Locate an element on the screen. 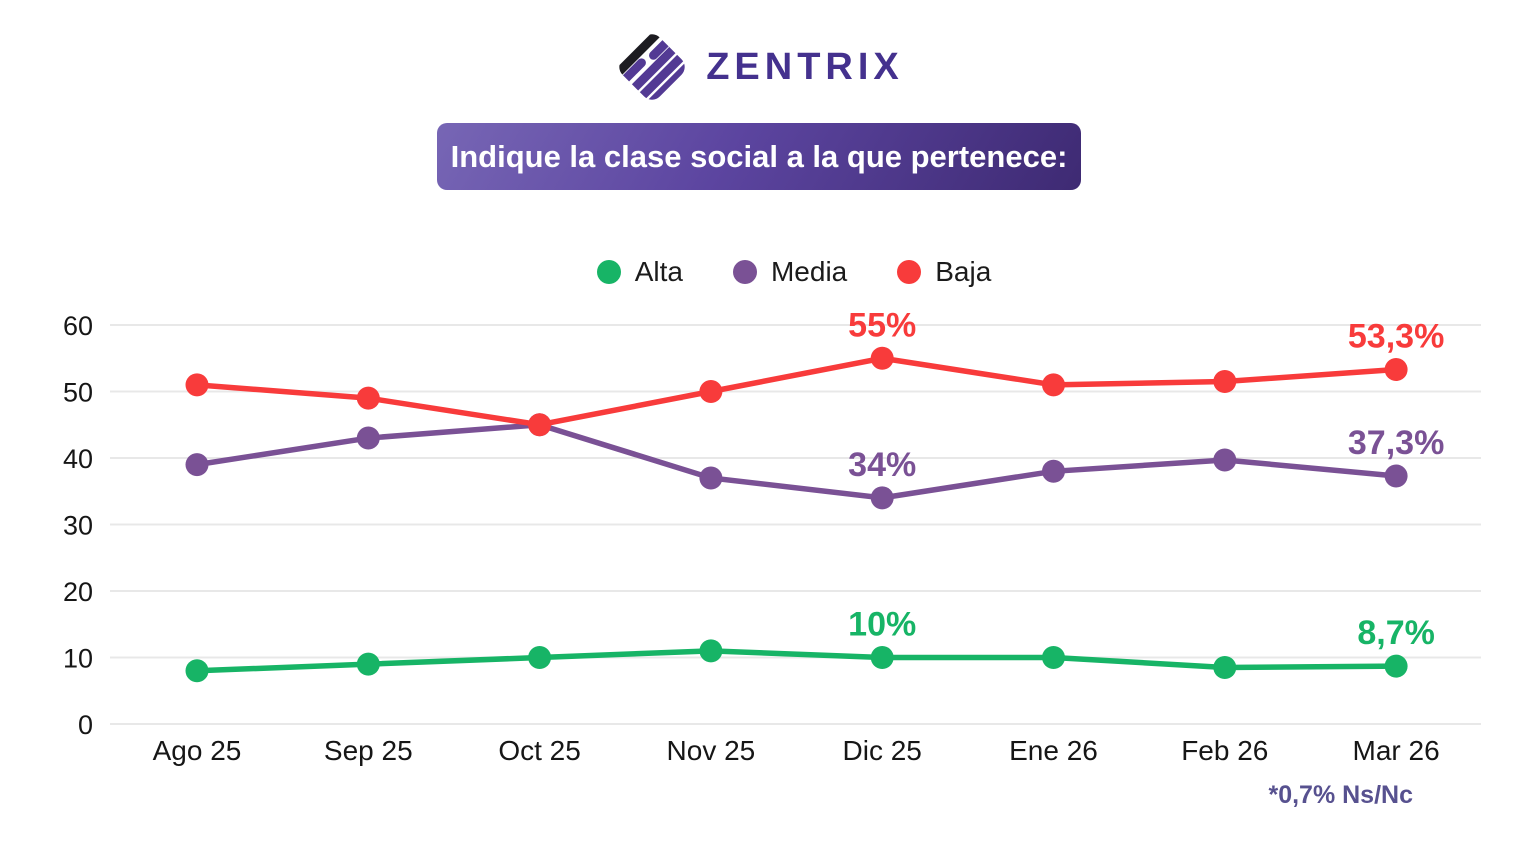 The height and width of the screenshot is (853, 1516). legend-label-baja: Baja is located at coordinates (963, 271).